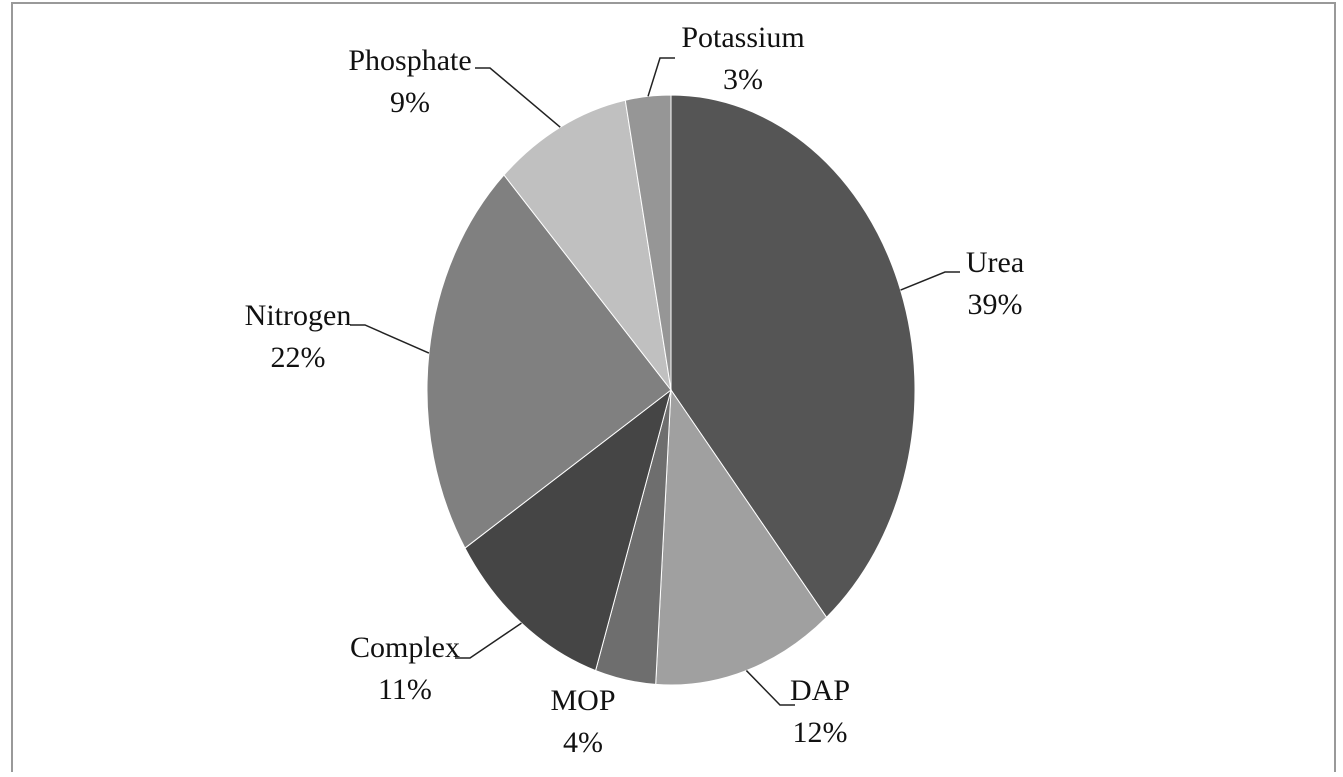  I want to click on slice-label: Nitrogen, so click(298, 315).